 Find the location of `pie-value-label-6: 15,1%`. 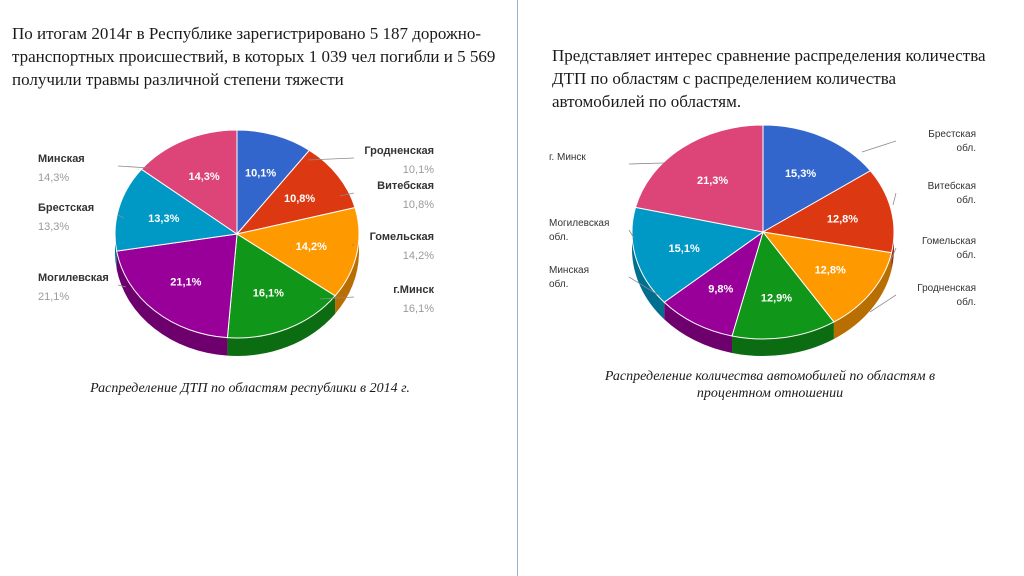

pie-value-label-6: 15,1% is located at coordinates (684, 249).